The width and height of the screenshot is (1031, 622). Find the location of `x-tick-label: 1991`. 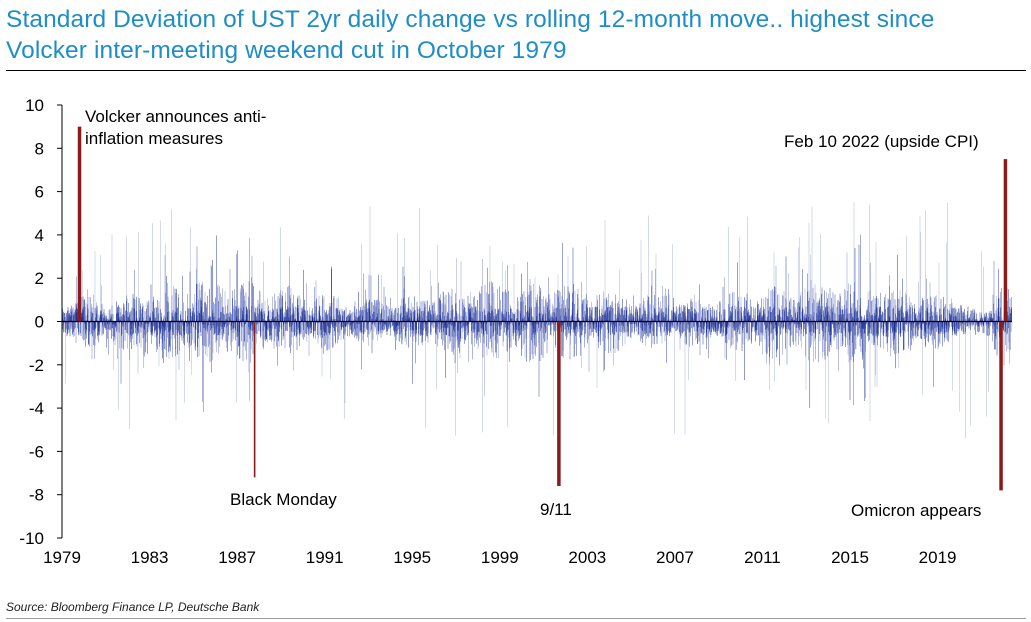

x-tick-label: 1991 is located at coordinates (325, 557).